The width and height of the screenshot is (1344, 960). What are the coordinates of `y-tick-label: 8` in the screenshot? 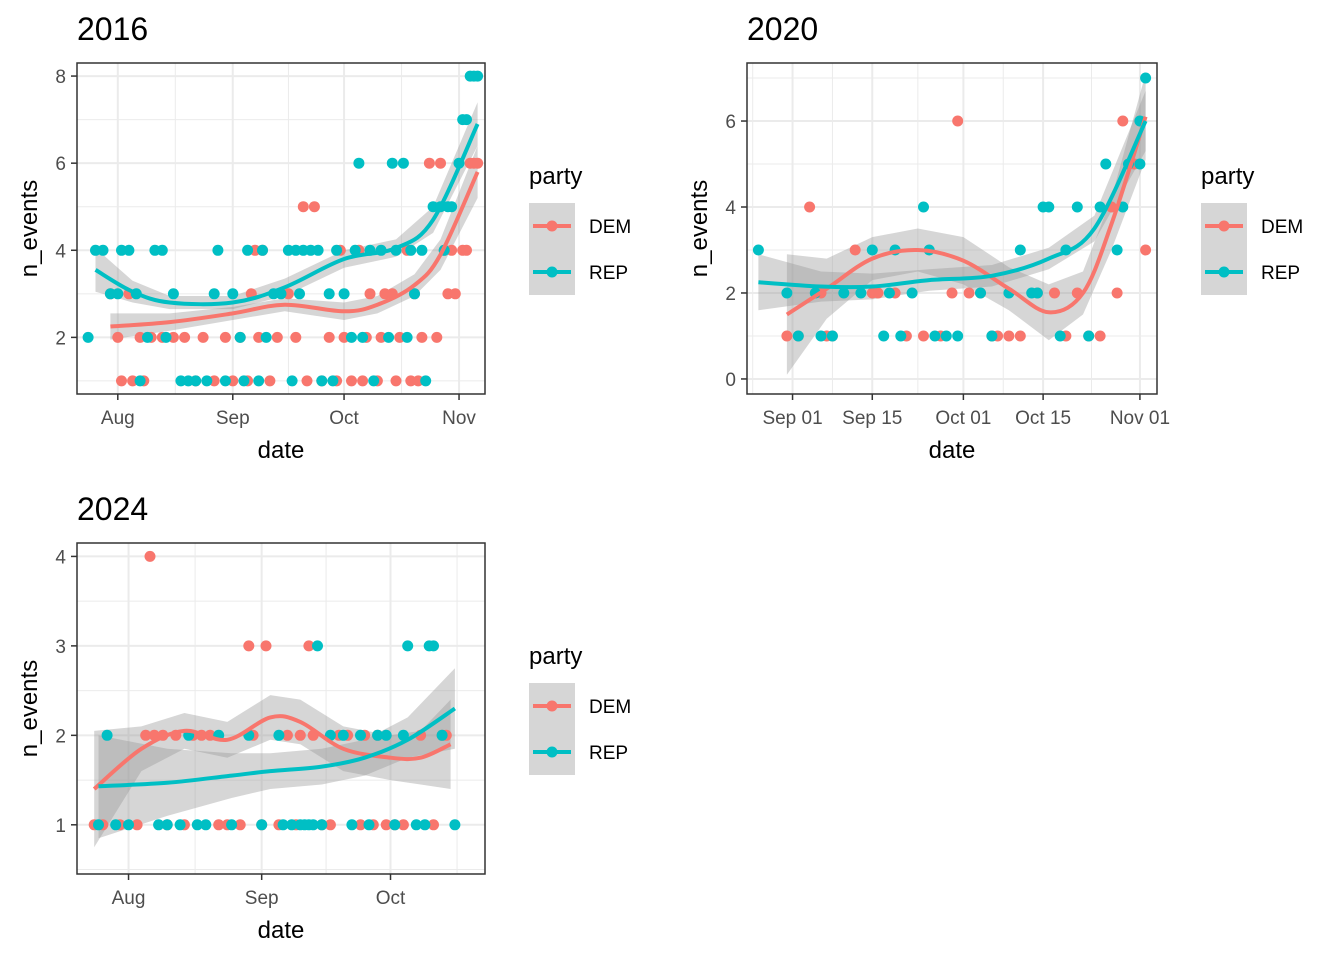 It's located at (60, 77).